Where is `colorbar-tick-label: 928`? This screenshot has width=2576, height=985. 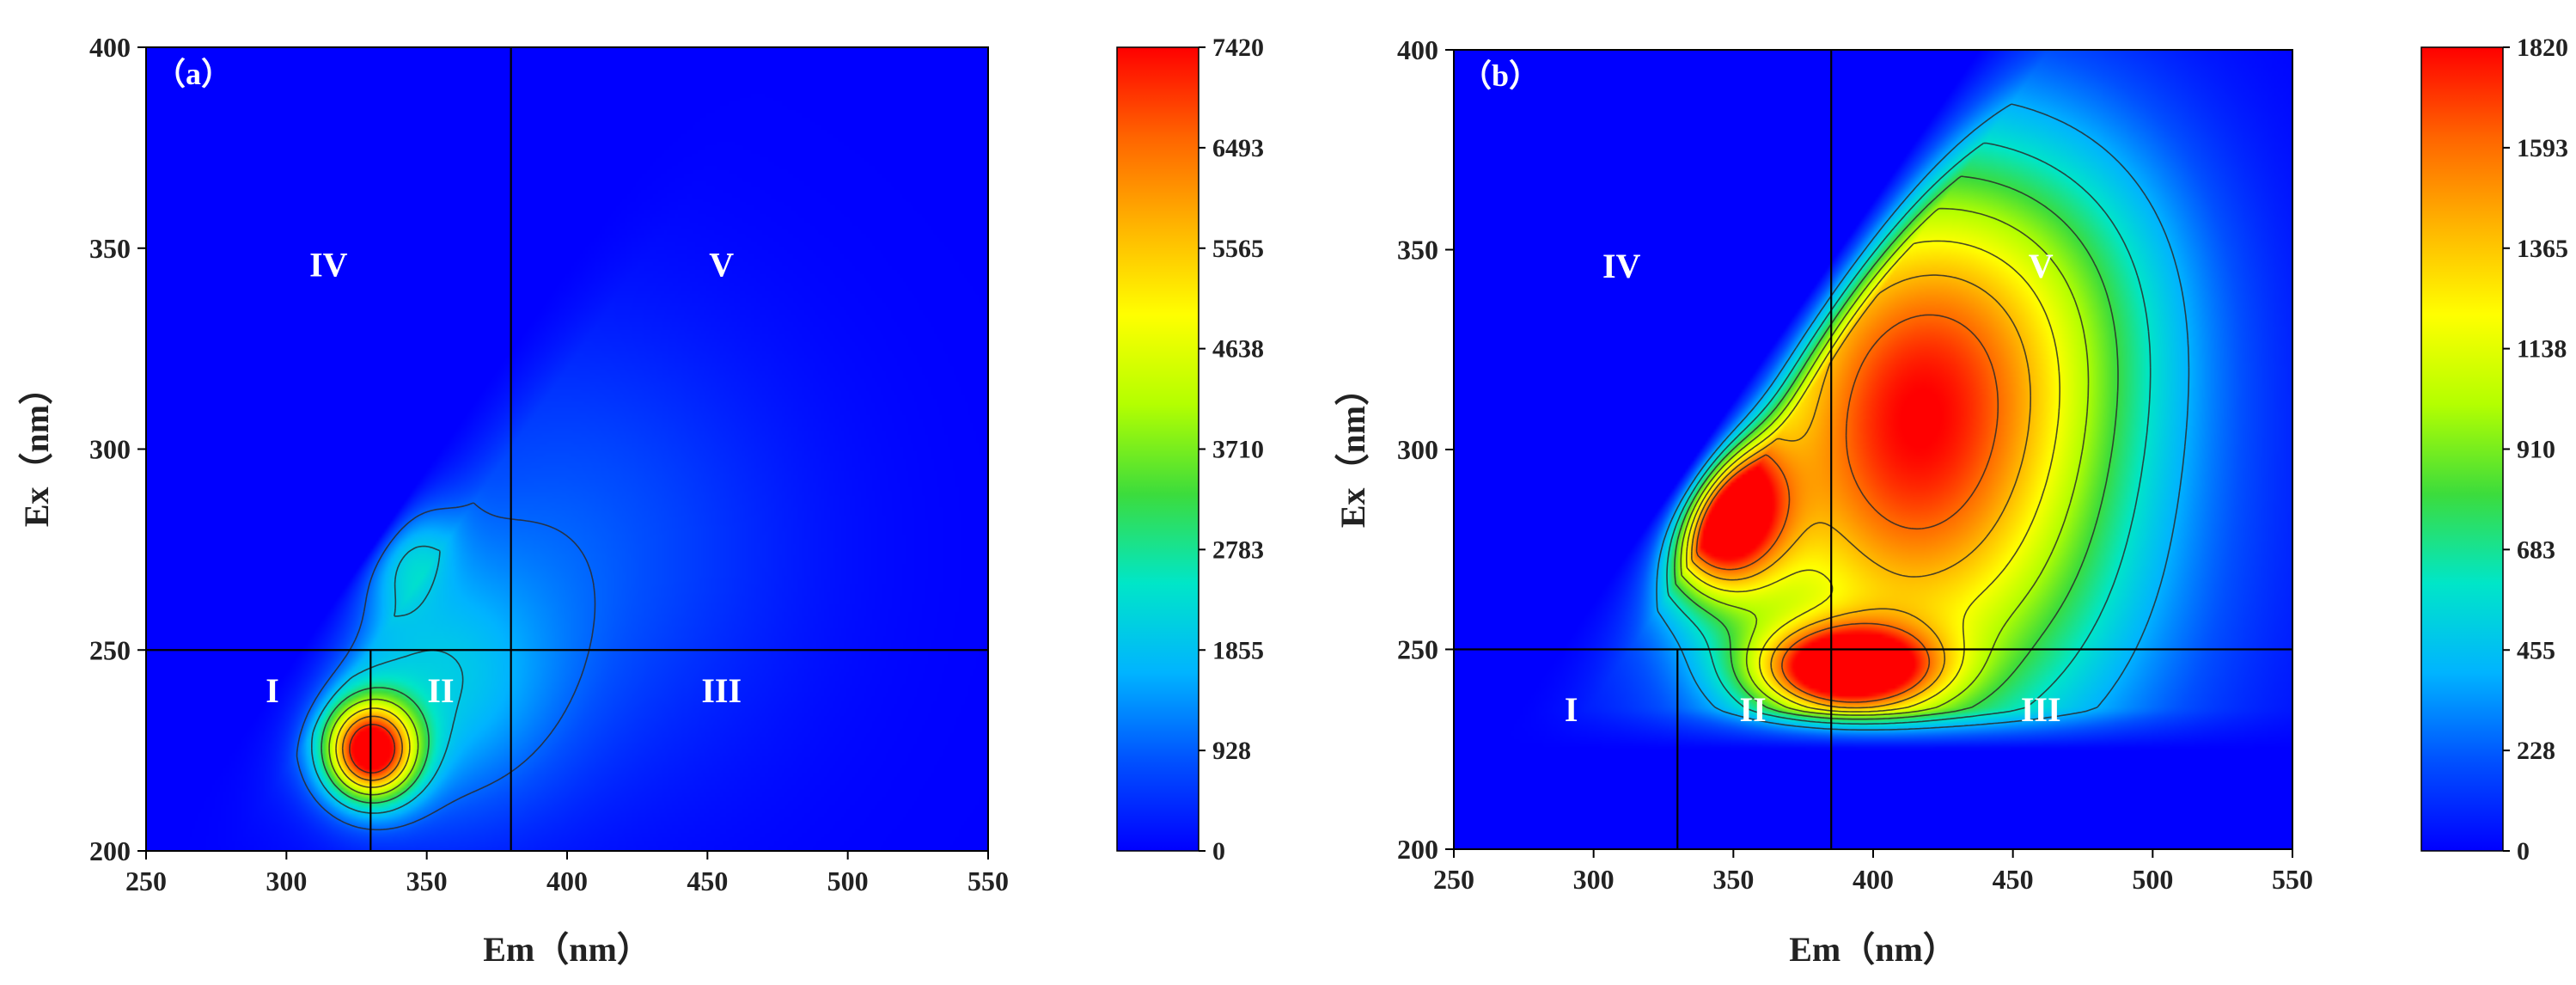
colorbar-tick-label: 928 is located at coordinates (1231, 751).